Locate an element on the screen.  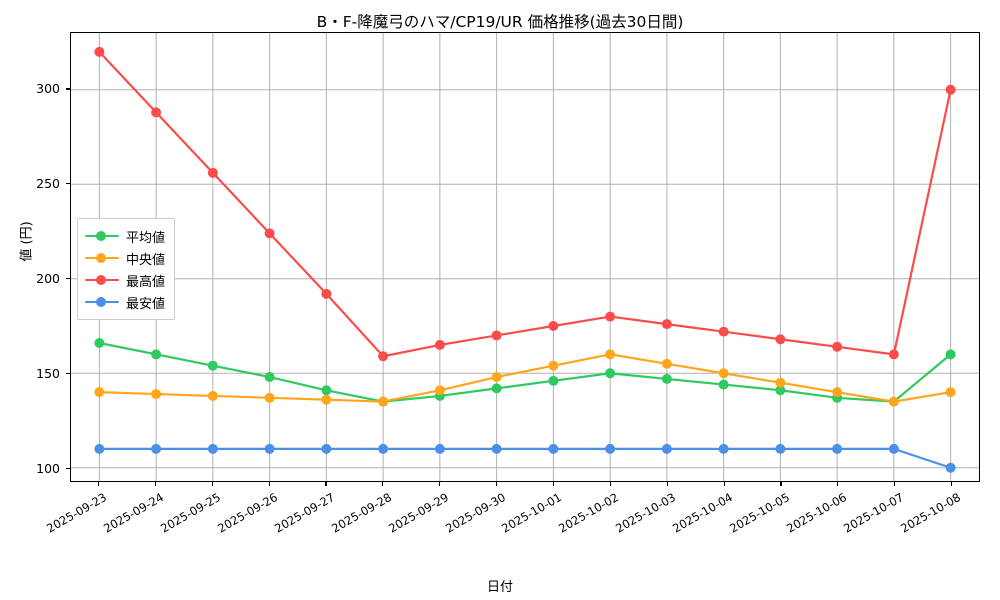
chart-legend: 平均値中央値最高値 最安値 is located at coordinates (126, 269).